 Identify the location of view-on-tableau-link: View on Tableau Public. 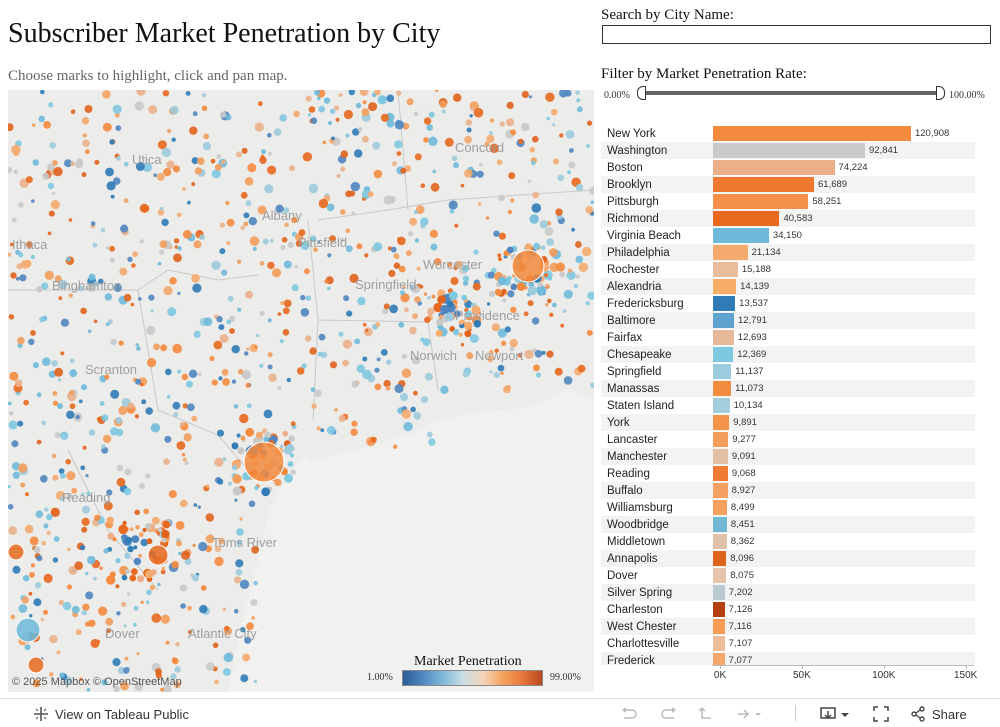
(111, 714).